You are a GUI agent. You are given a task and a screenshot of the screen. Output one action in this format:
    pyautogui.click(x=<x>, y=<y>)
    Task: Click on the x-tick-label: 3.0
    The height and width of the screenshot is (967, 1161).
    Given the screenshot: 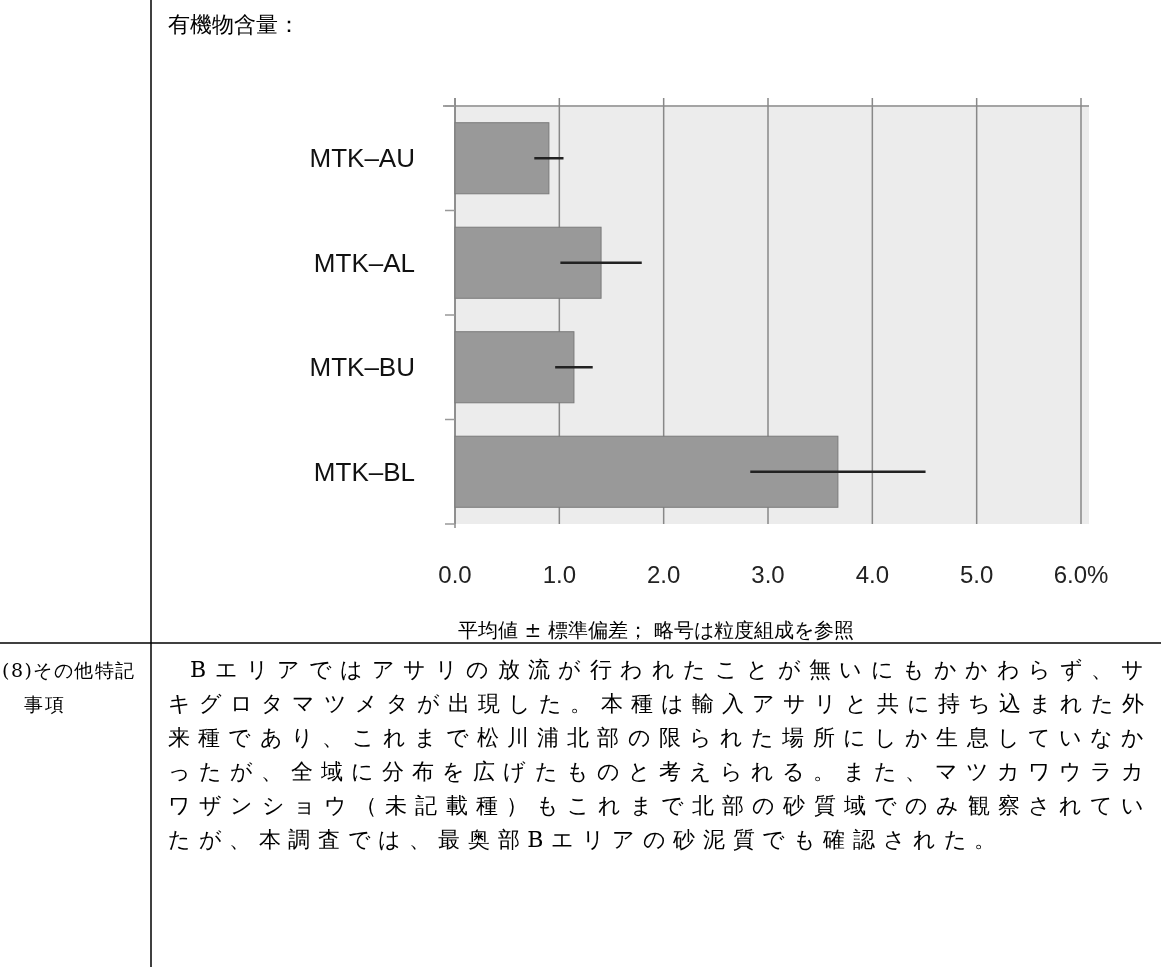 What is the action you would take?
    pyautogui.click(x=768, y=574)
    